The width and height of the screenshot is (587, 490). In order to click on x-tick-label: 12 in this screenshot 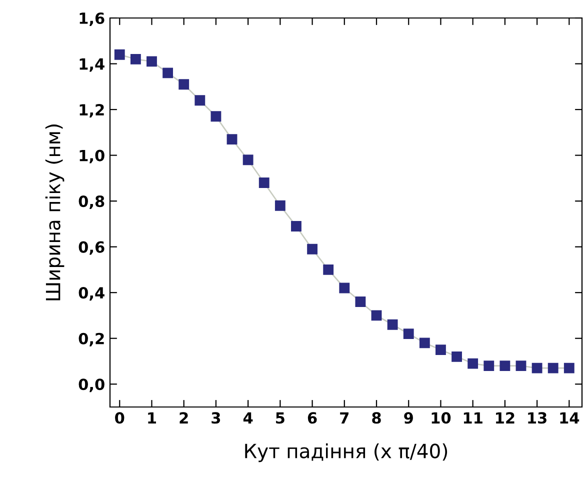, I will do `click(505, 418)`.